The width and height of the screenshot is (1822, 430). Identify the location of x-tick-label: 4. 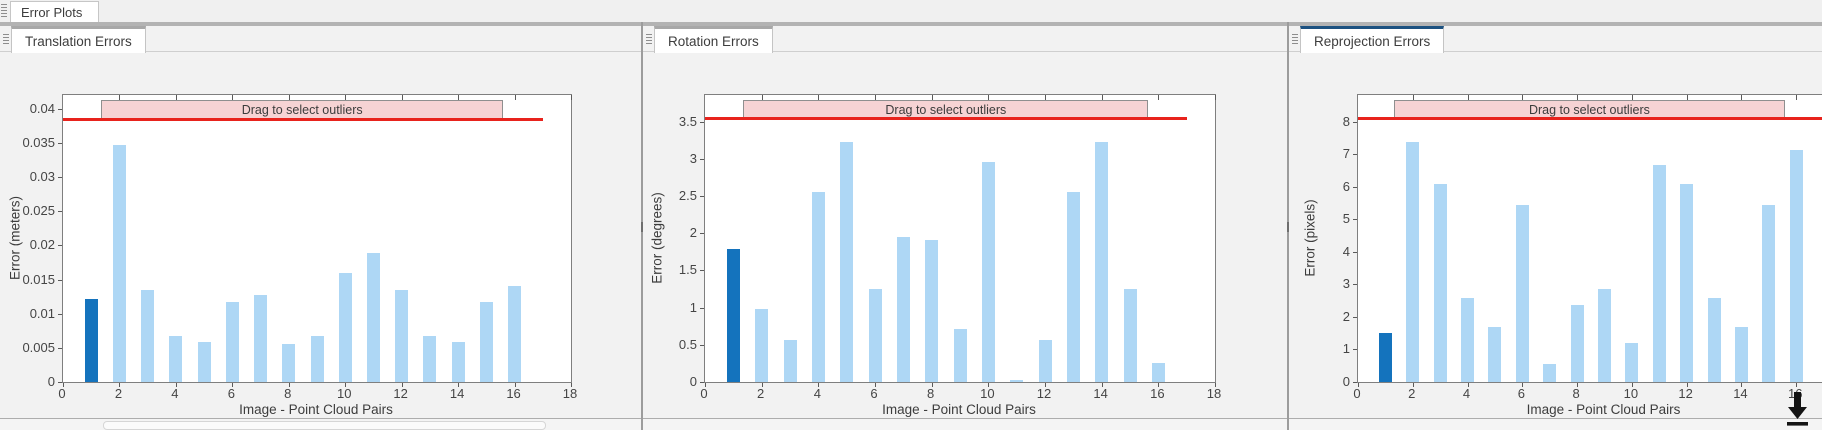
(1466, 393).